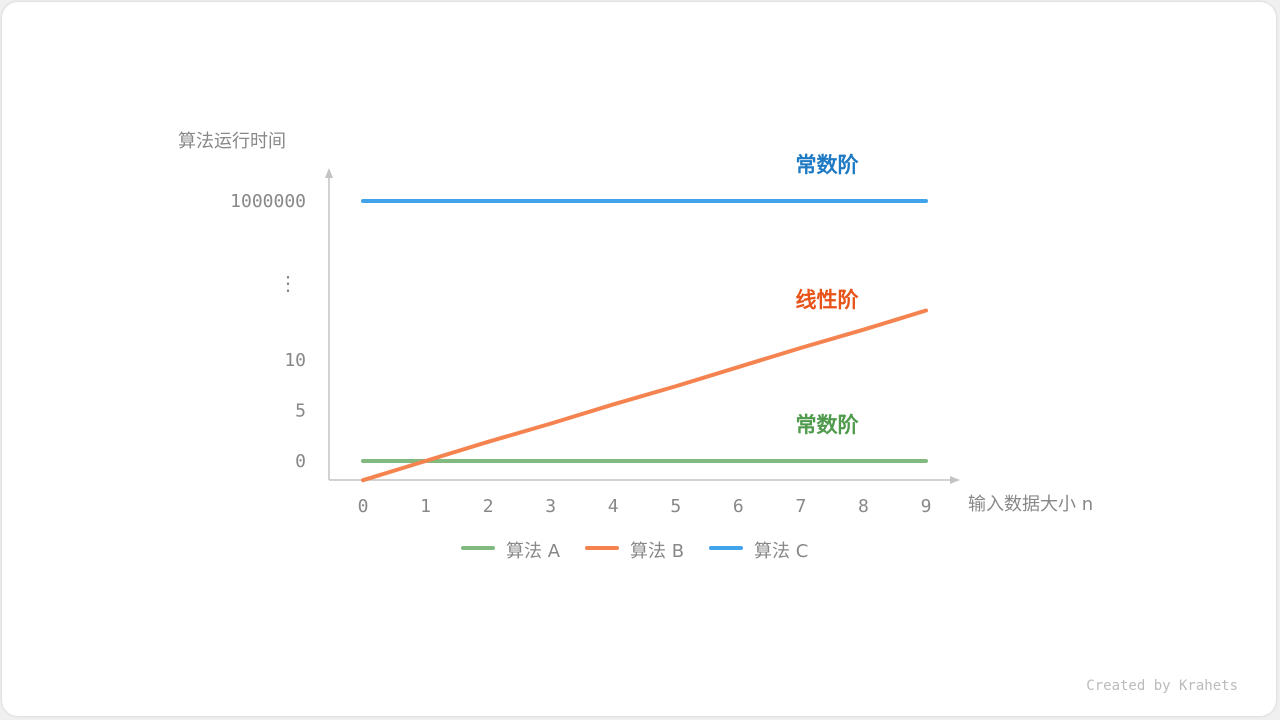  What do you see at coordinates (955, 480) in the screenshot?
I see `x-axis-arrow-icon` at bounding box center [955, 480].